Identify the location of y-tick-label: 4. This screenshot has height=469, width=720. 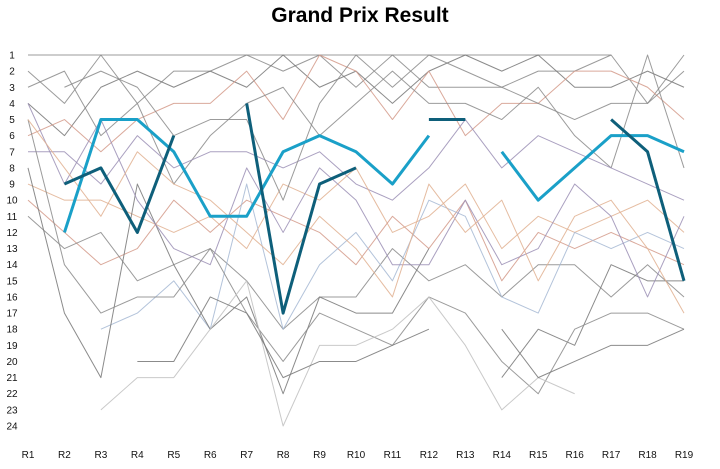
(12, 104).